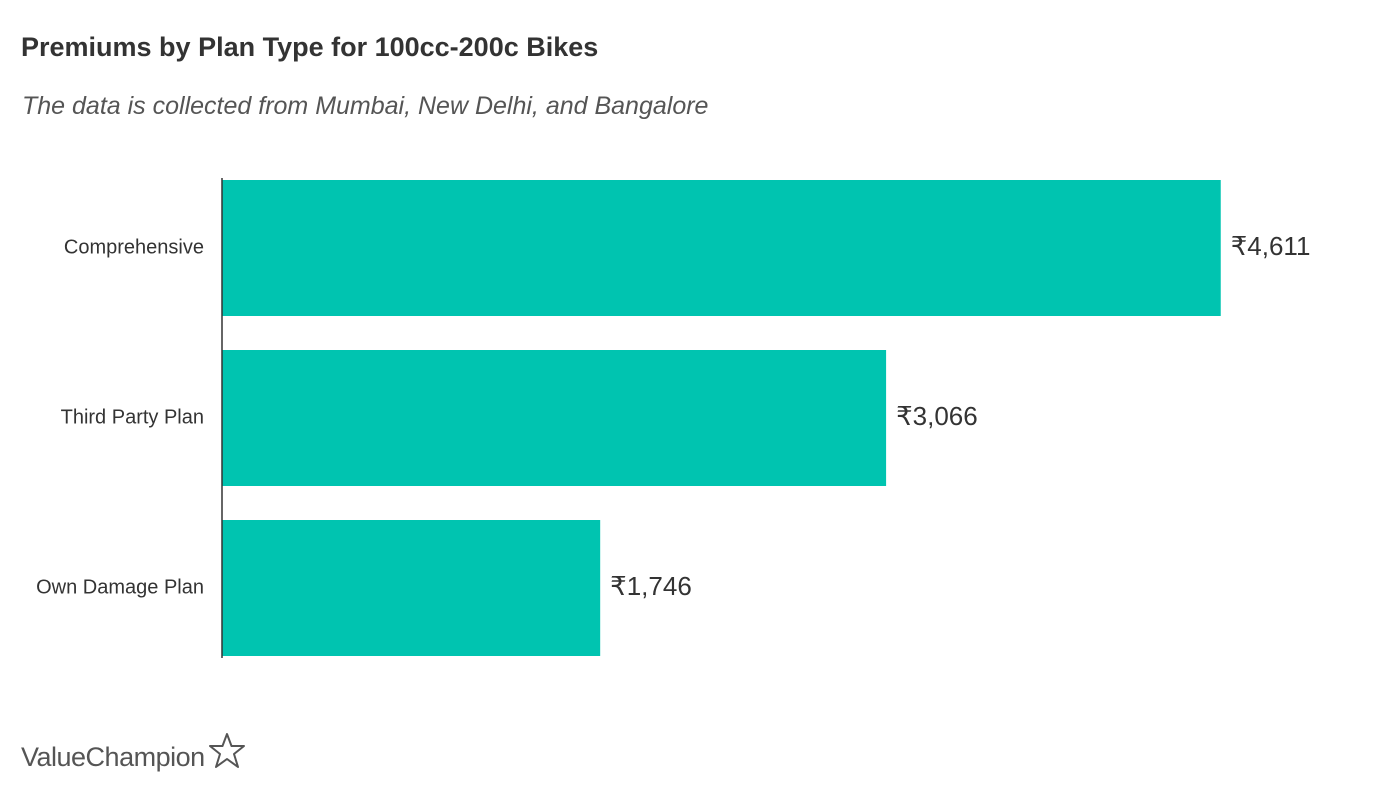  Describe the element at coordinates (937, 416) in the screenshot. I see `value-label: ₹3,066` at that location.